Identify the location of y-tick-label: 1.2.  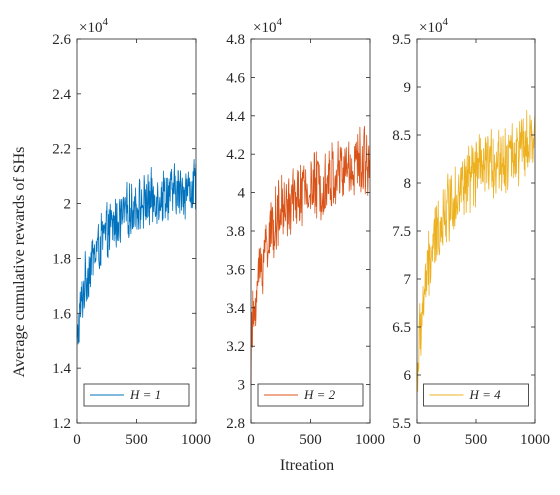
(61, 424).